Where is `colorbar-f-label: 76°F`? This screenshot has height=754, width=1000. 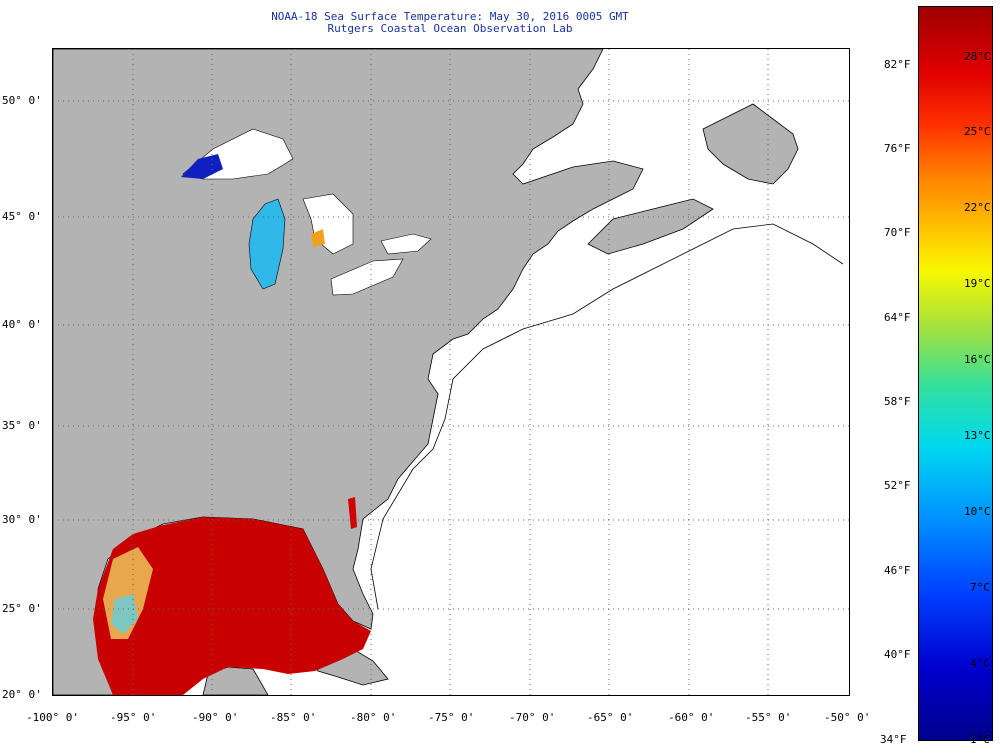
colorbar-f-label: 76°F is located at coordinates (897, 148).